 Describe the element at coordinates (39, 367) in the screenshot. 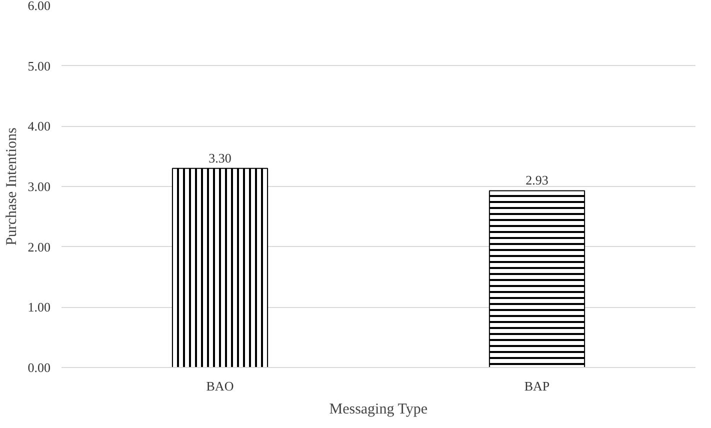

I see `y-tick-label: 0.00` at that location.